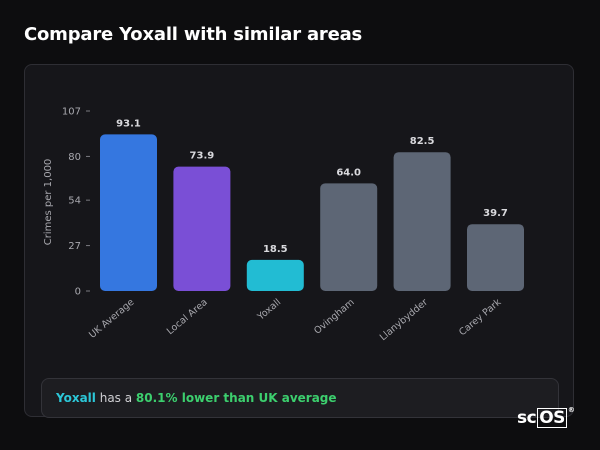 The image size is (600, 450). What do you see at coordinates (527, 418) in the screenshot?
I see `logo-prefix: sc` at bounding box center [527, 418].